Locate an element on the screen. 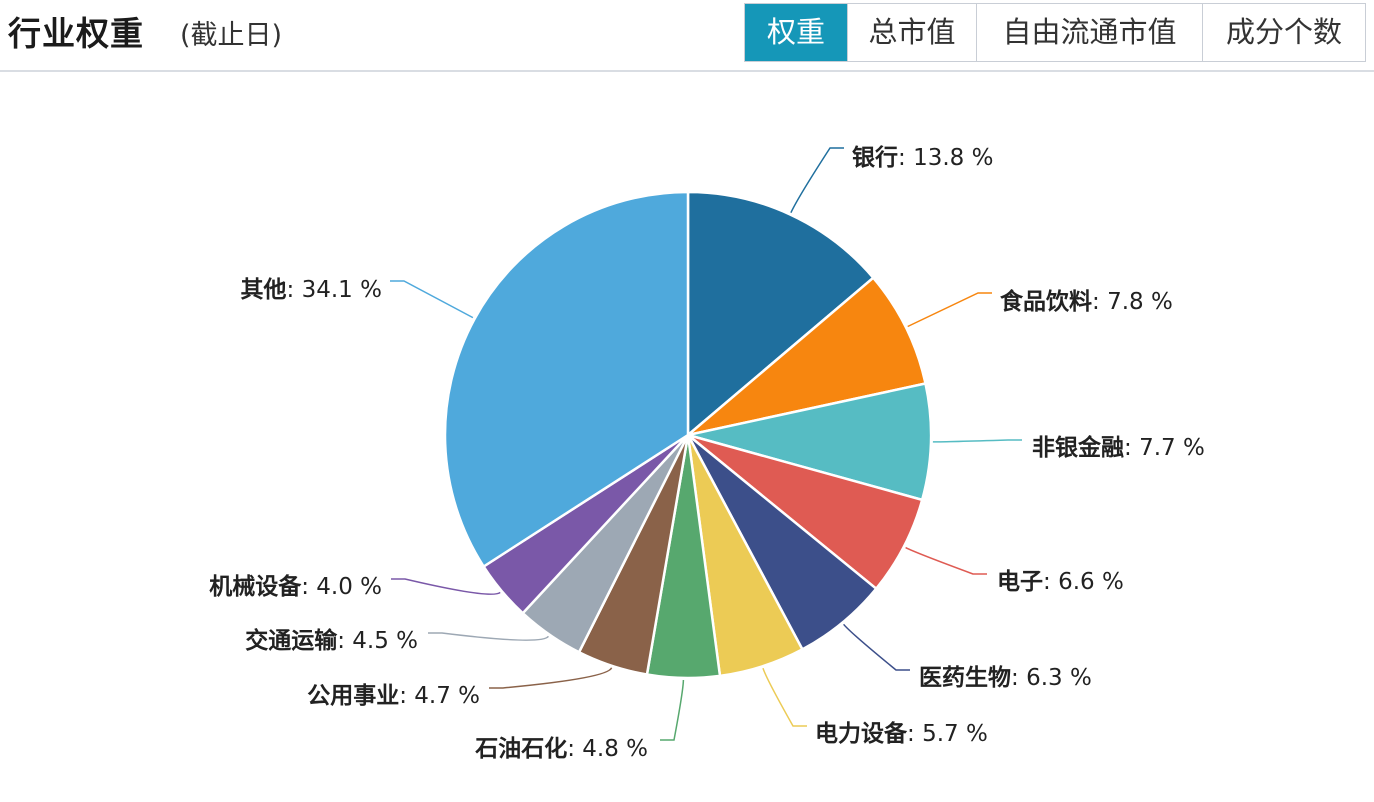  slice-label-1: 银行: 13.8 % is located at coordinates (922, 157).